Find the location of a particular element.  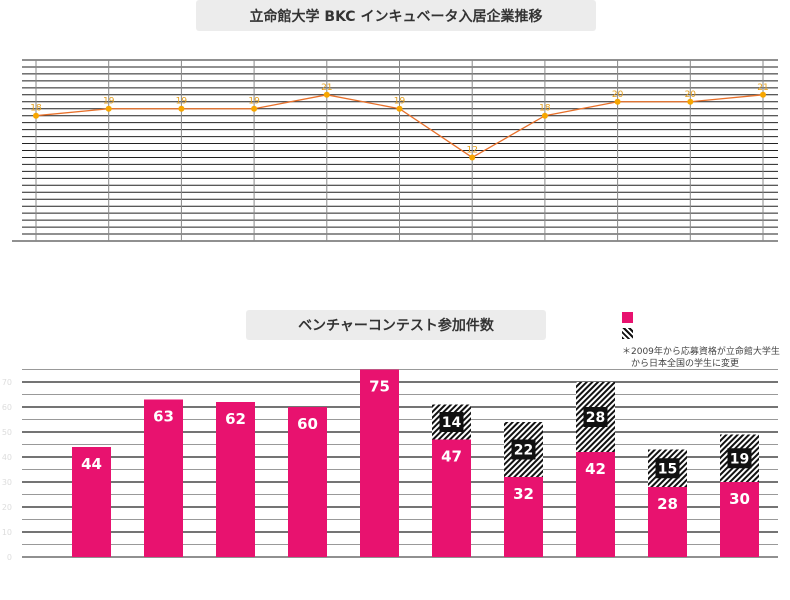

bar-stacked-label: 15 is located at coordinates (667, 469).